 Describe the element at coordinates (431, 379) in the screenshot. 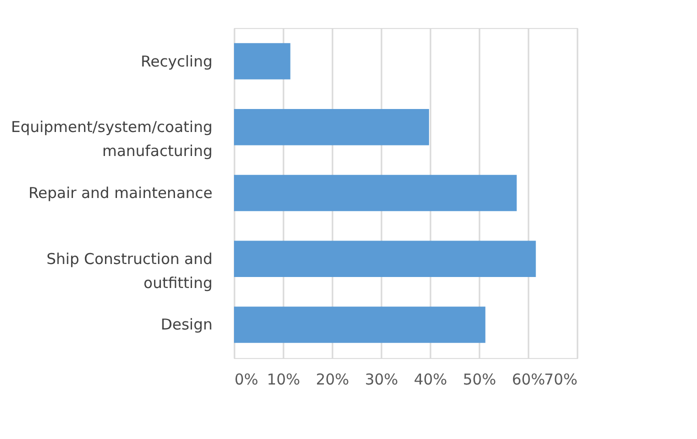

I see `x-tick-label: 40%` at that location.